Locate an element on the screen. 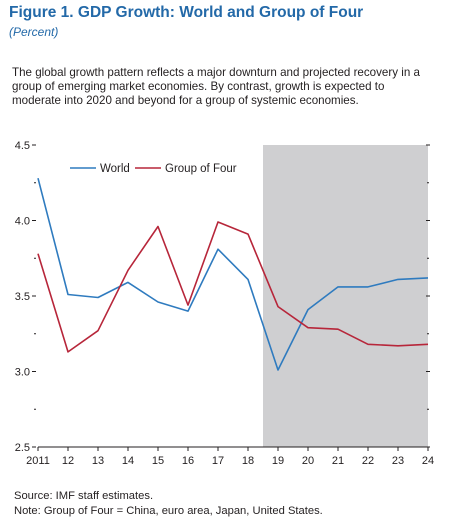 The width and height of the screenshot is (450, 525). y-tick-label: 4.5 is located at coordinates (22, 146).